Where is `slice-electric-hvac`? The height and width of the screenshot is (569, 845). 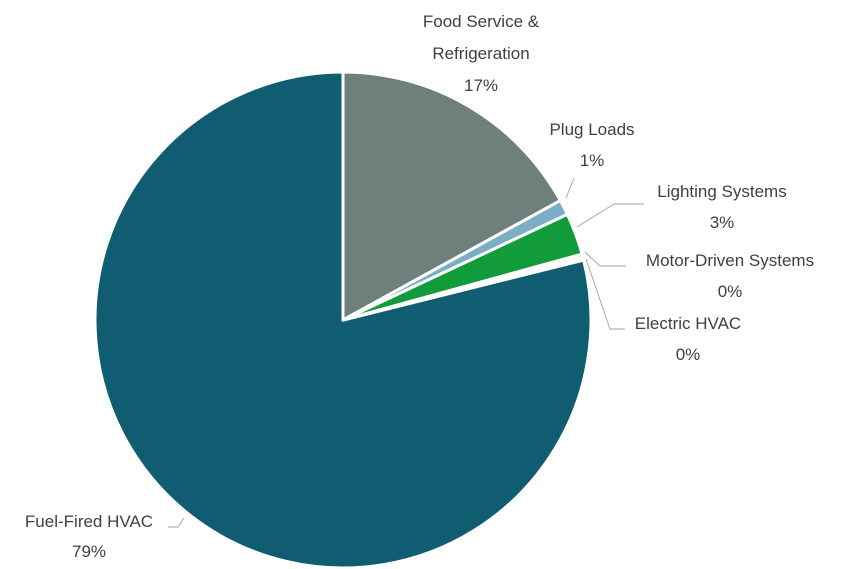 slice-electric-hvac is located at coordinates (463, 288).